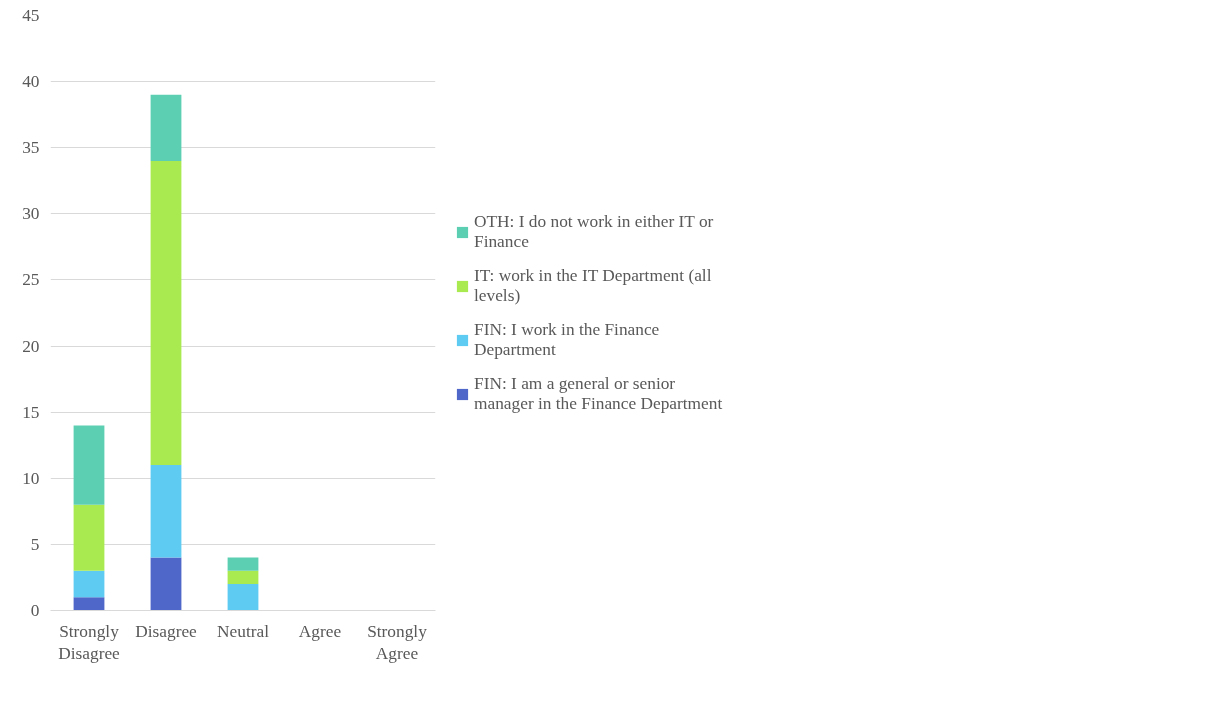 This screenshot has width=1228, height=704. I want to click on y-tick-label: 0, so click(35, 610).